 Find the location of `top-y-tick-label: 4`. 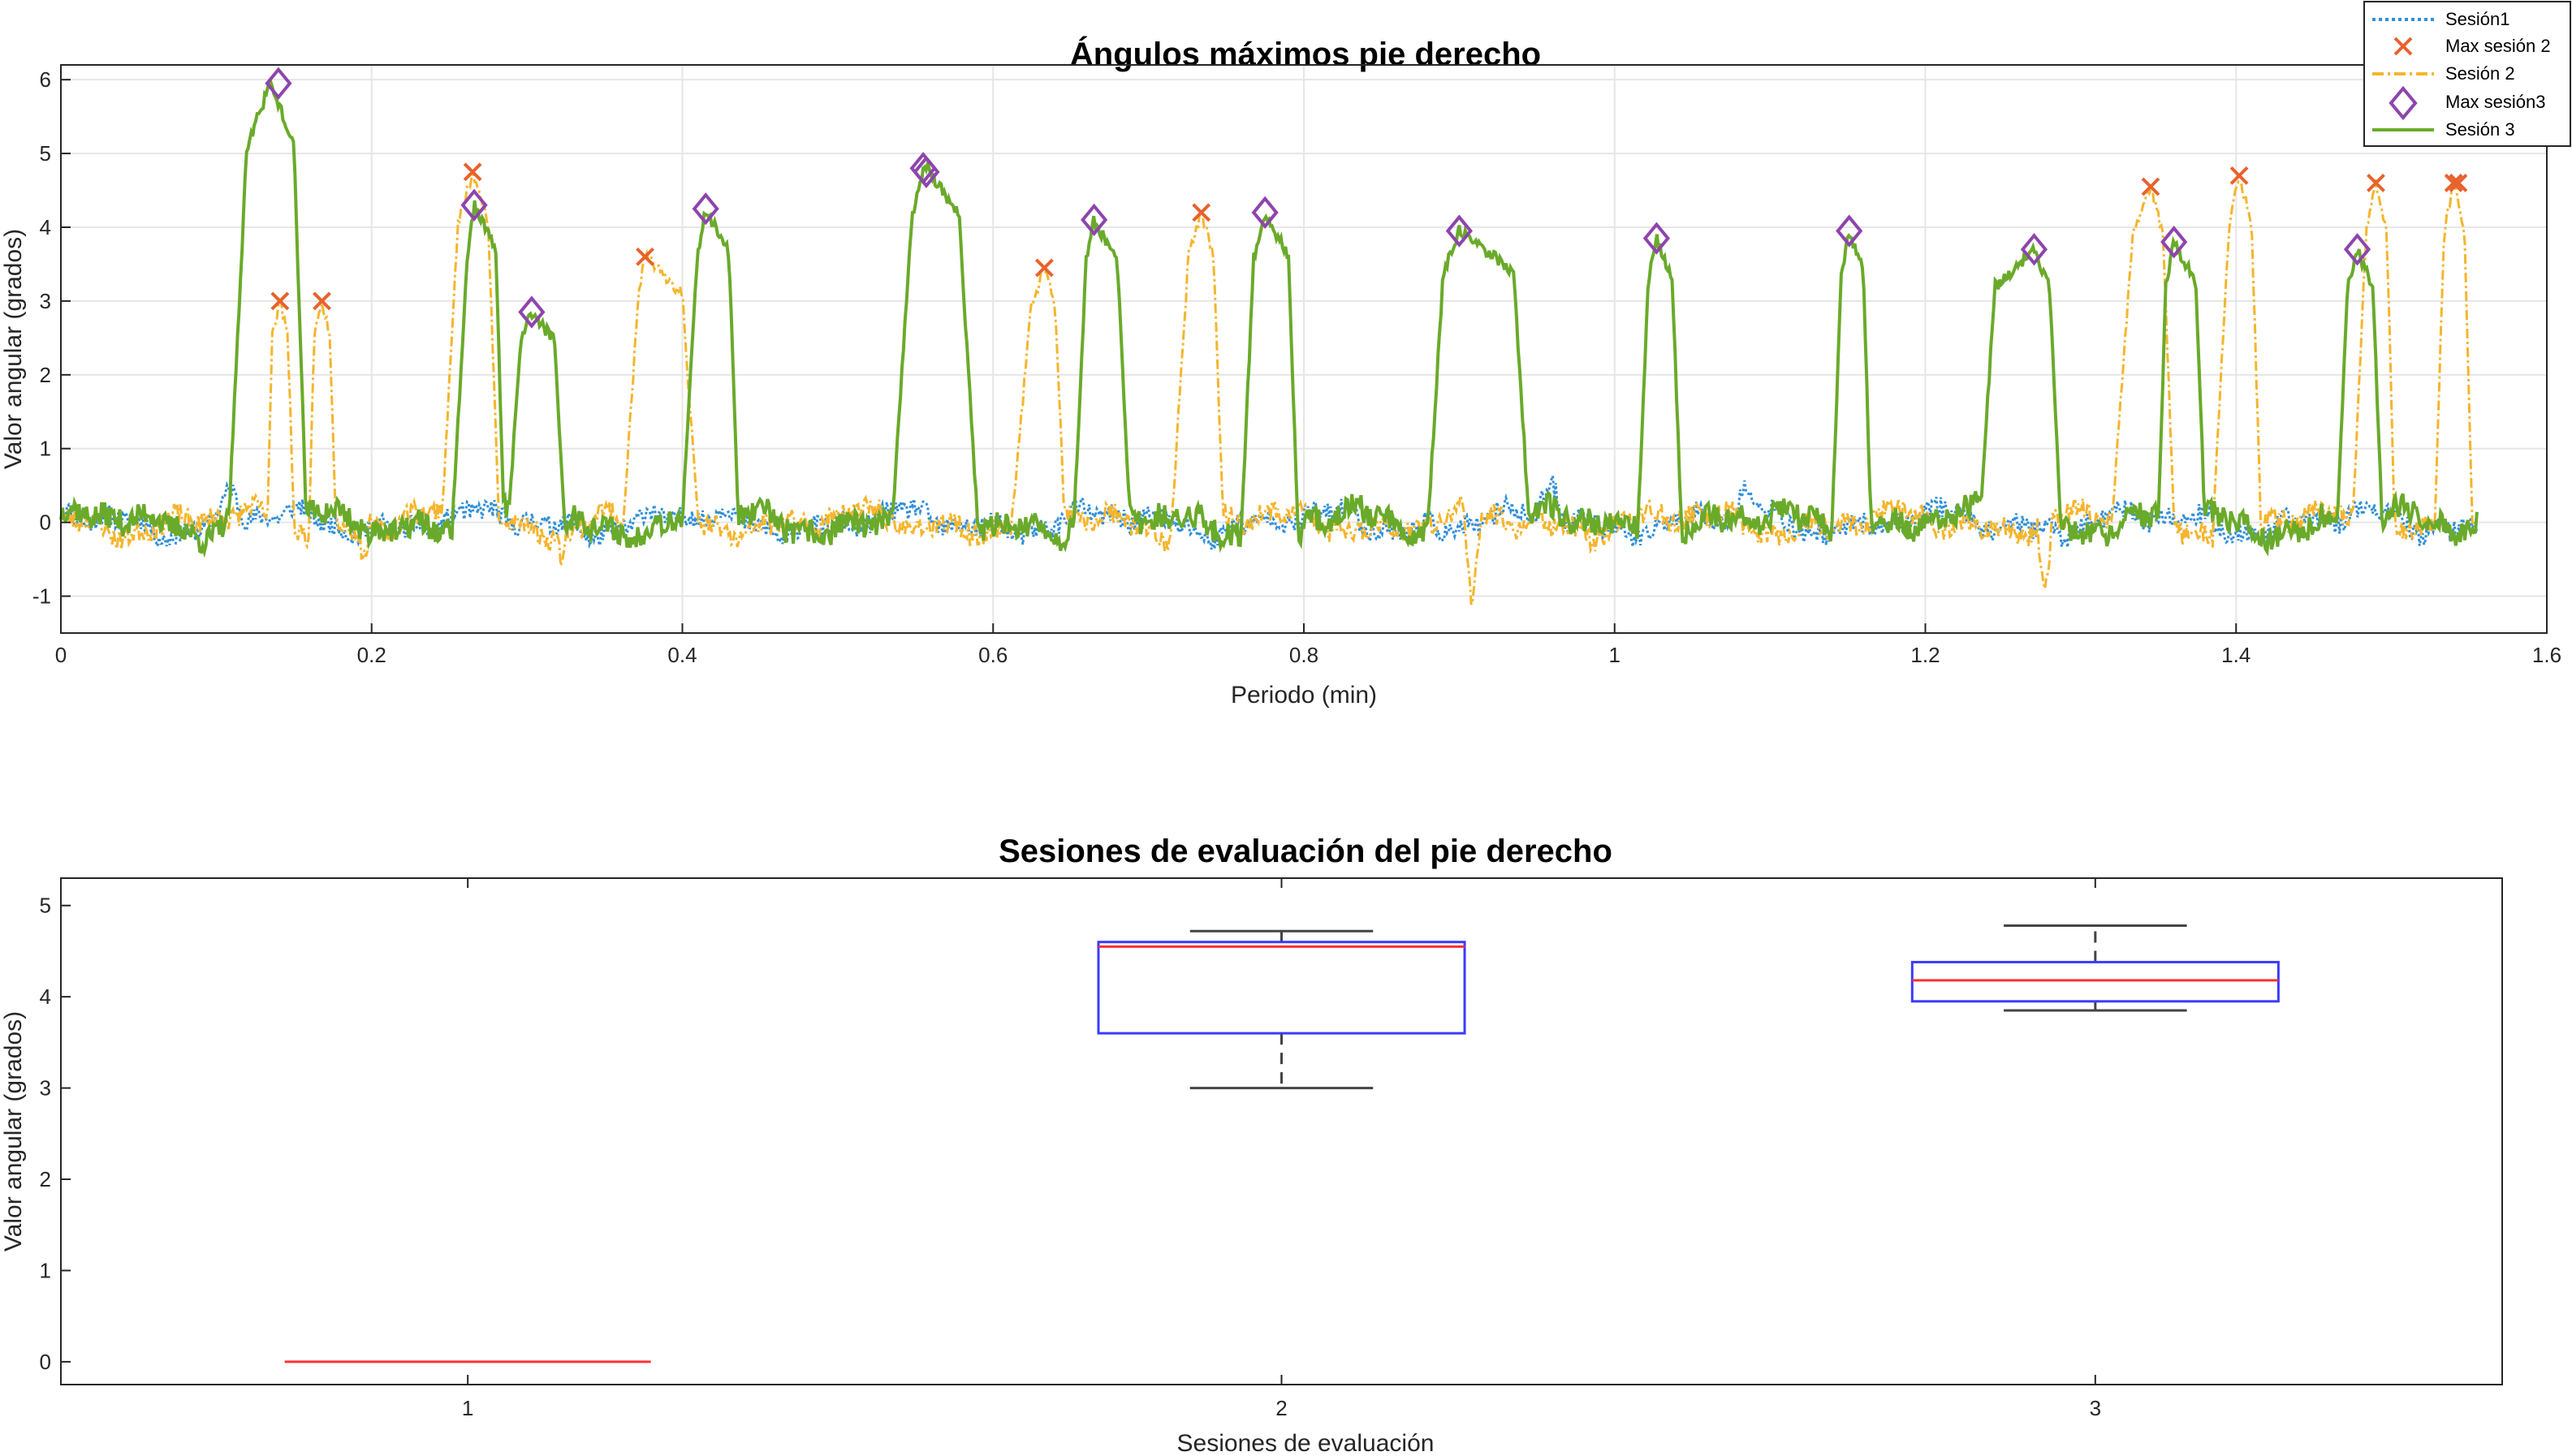

top-y-tick-label: 4 is located at coordinates (45, 227).